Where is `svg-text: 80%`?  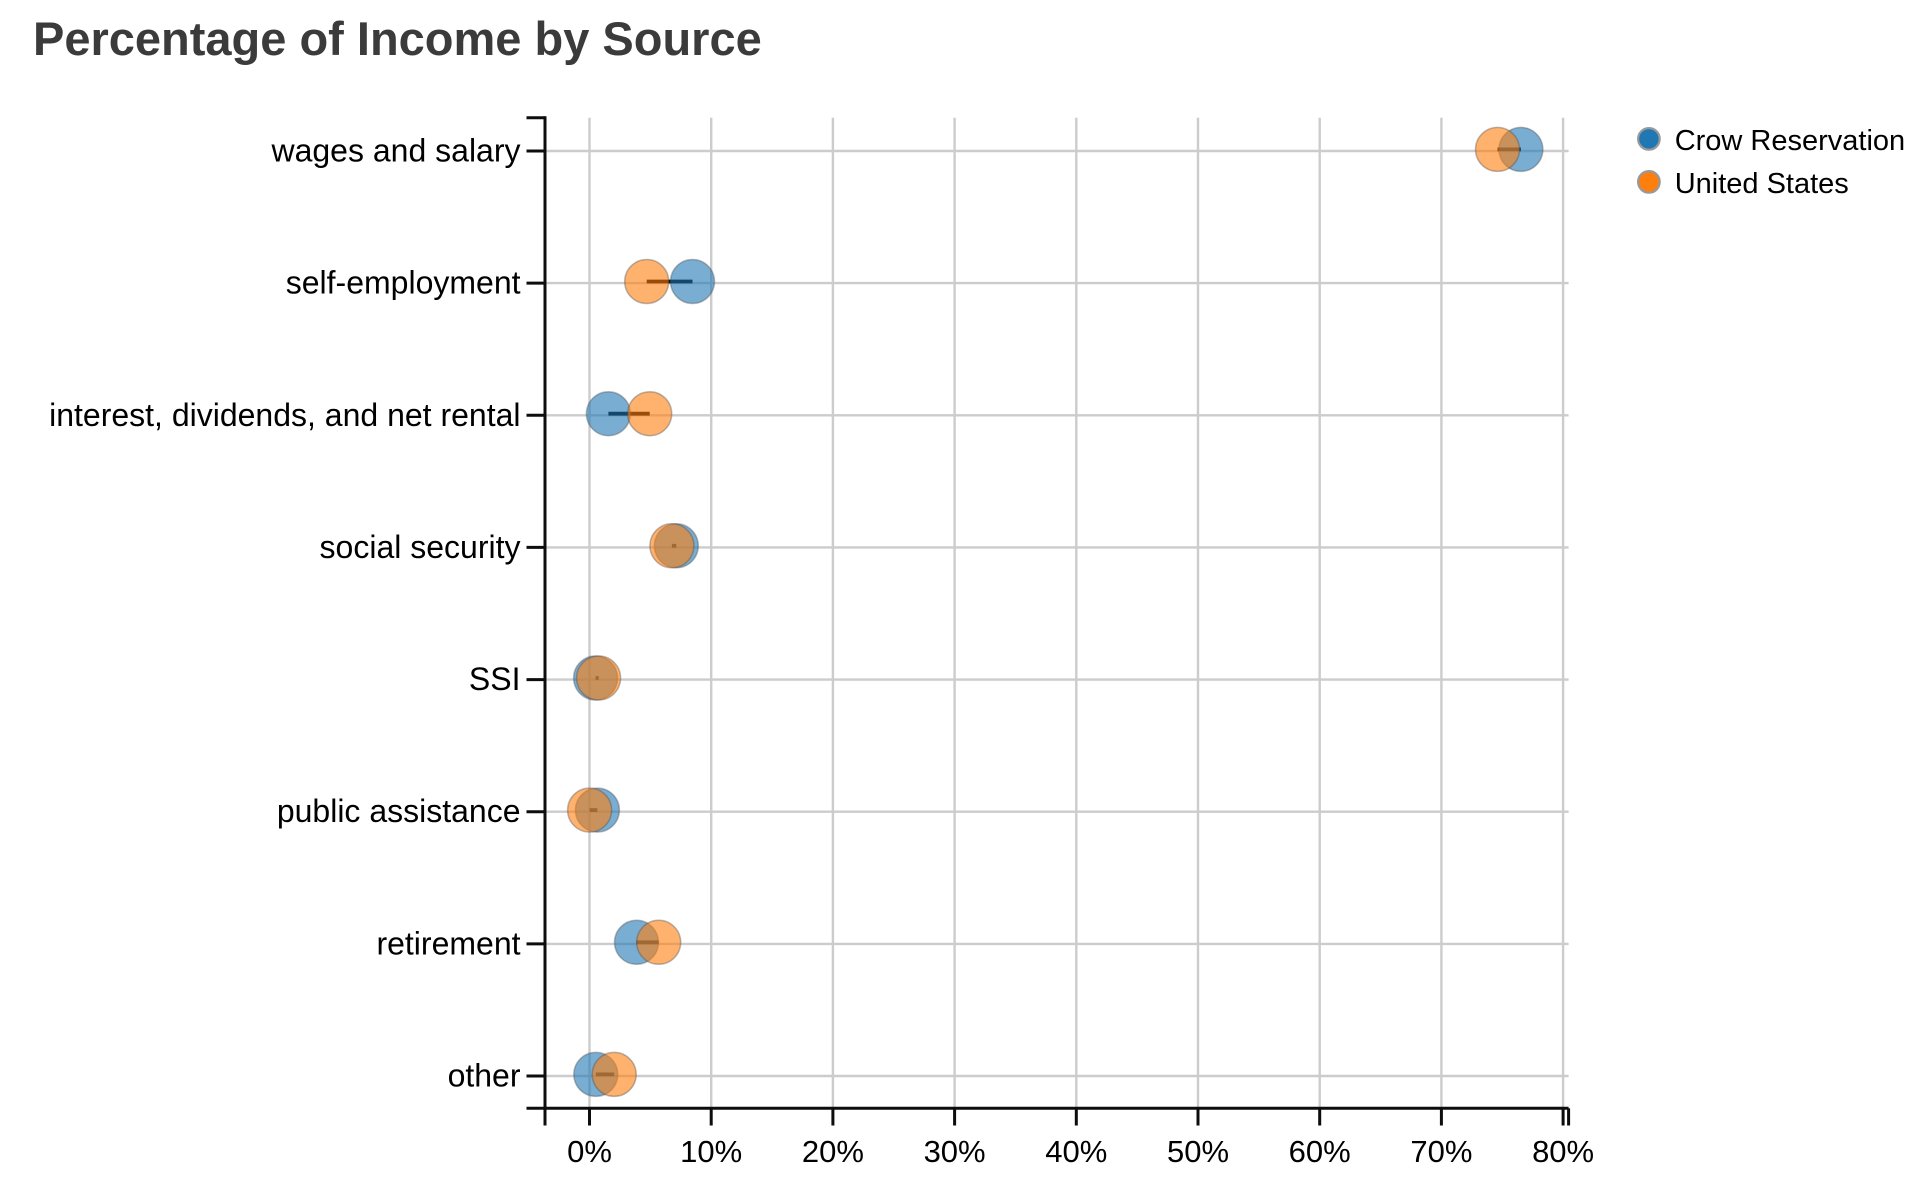
svg-text: 80% is located at coordinates (1563, 1151).